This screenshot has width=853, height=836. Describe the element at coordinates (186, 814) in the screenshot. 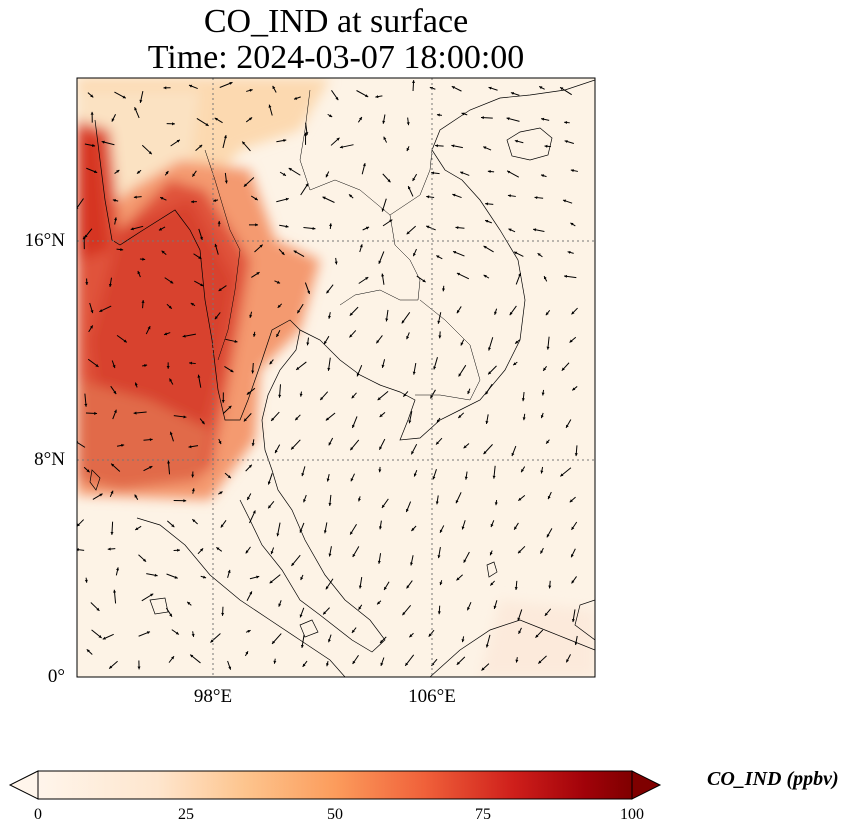

I see `colorbar-tick: 25` at that location.